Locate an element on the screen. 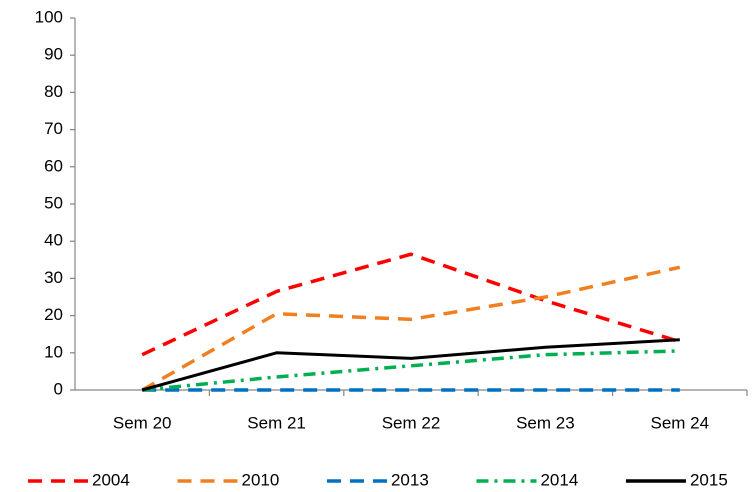 The image size is (755, 492). y-tick-label: 40 is located at coordinates (53, 240).